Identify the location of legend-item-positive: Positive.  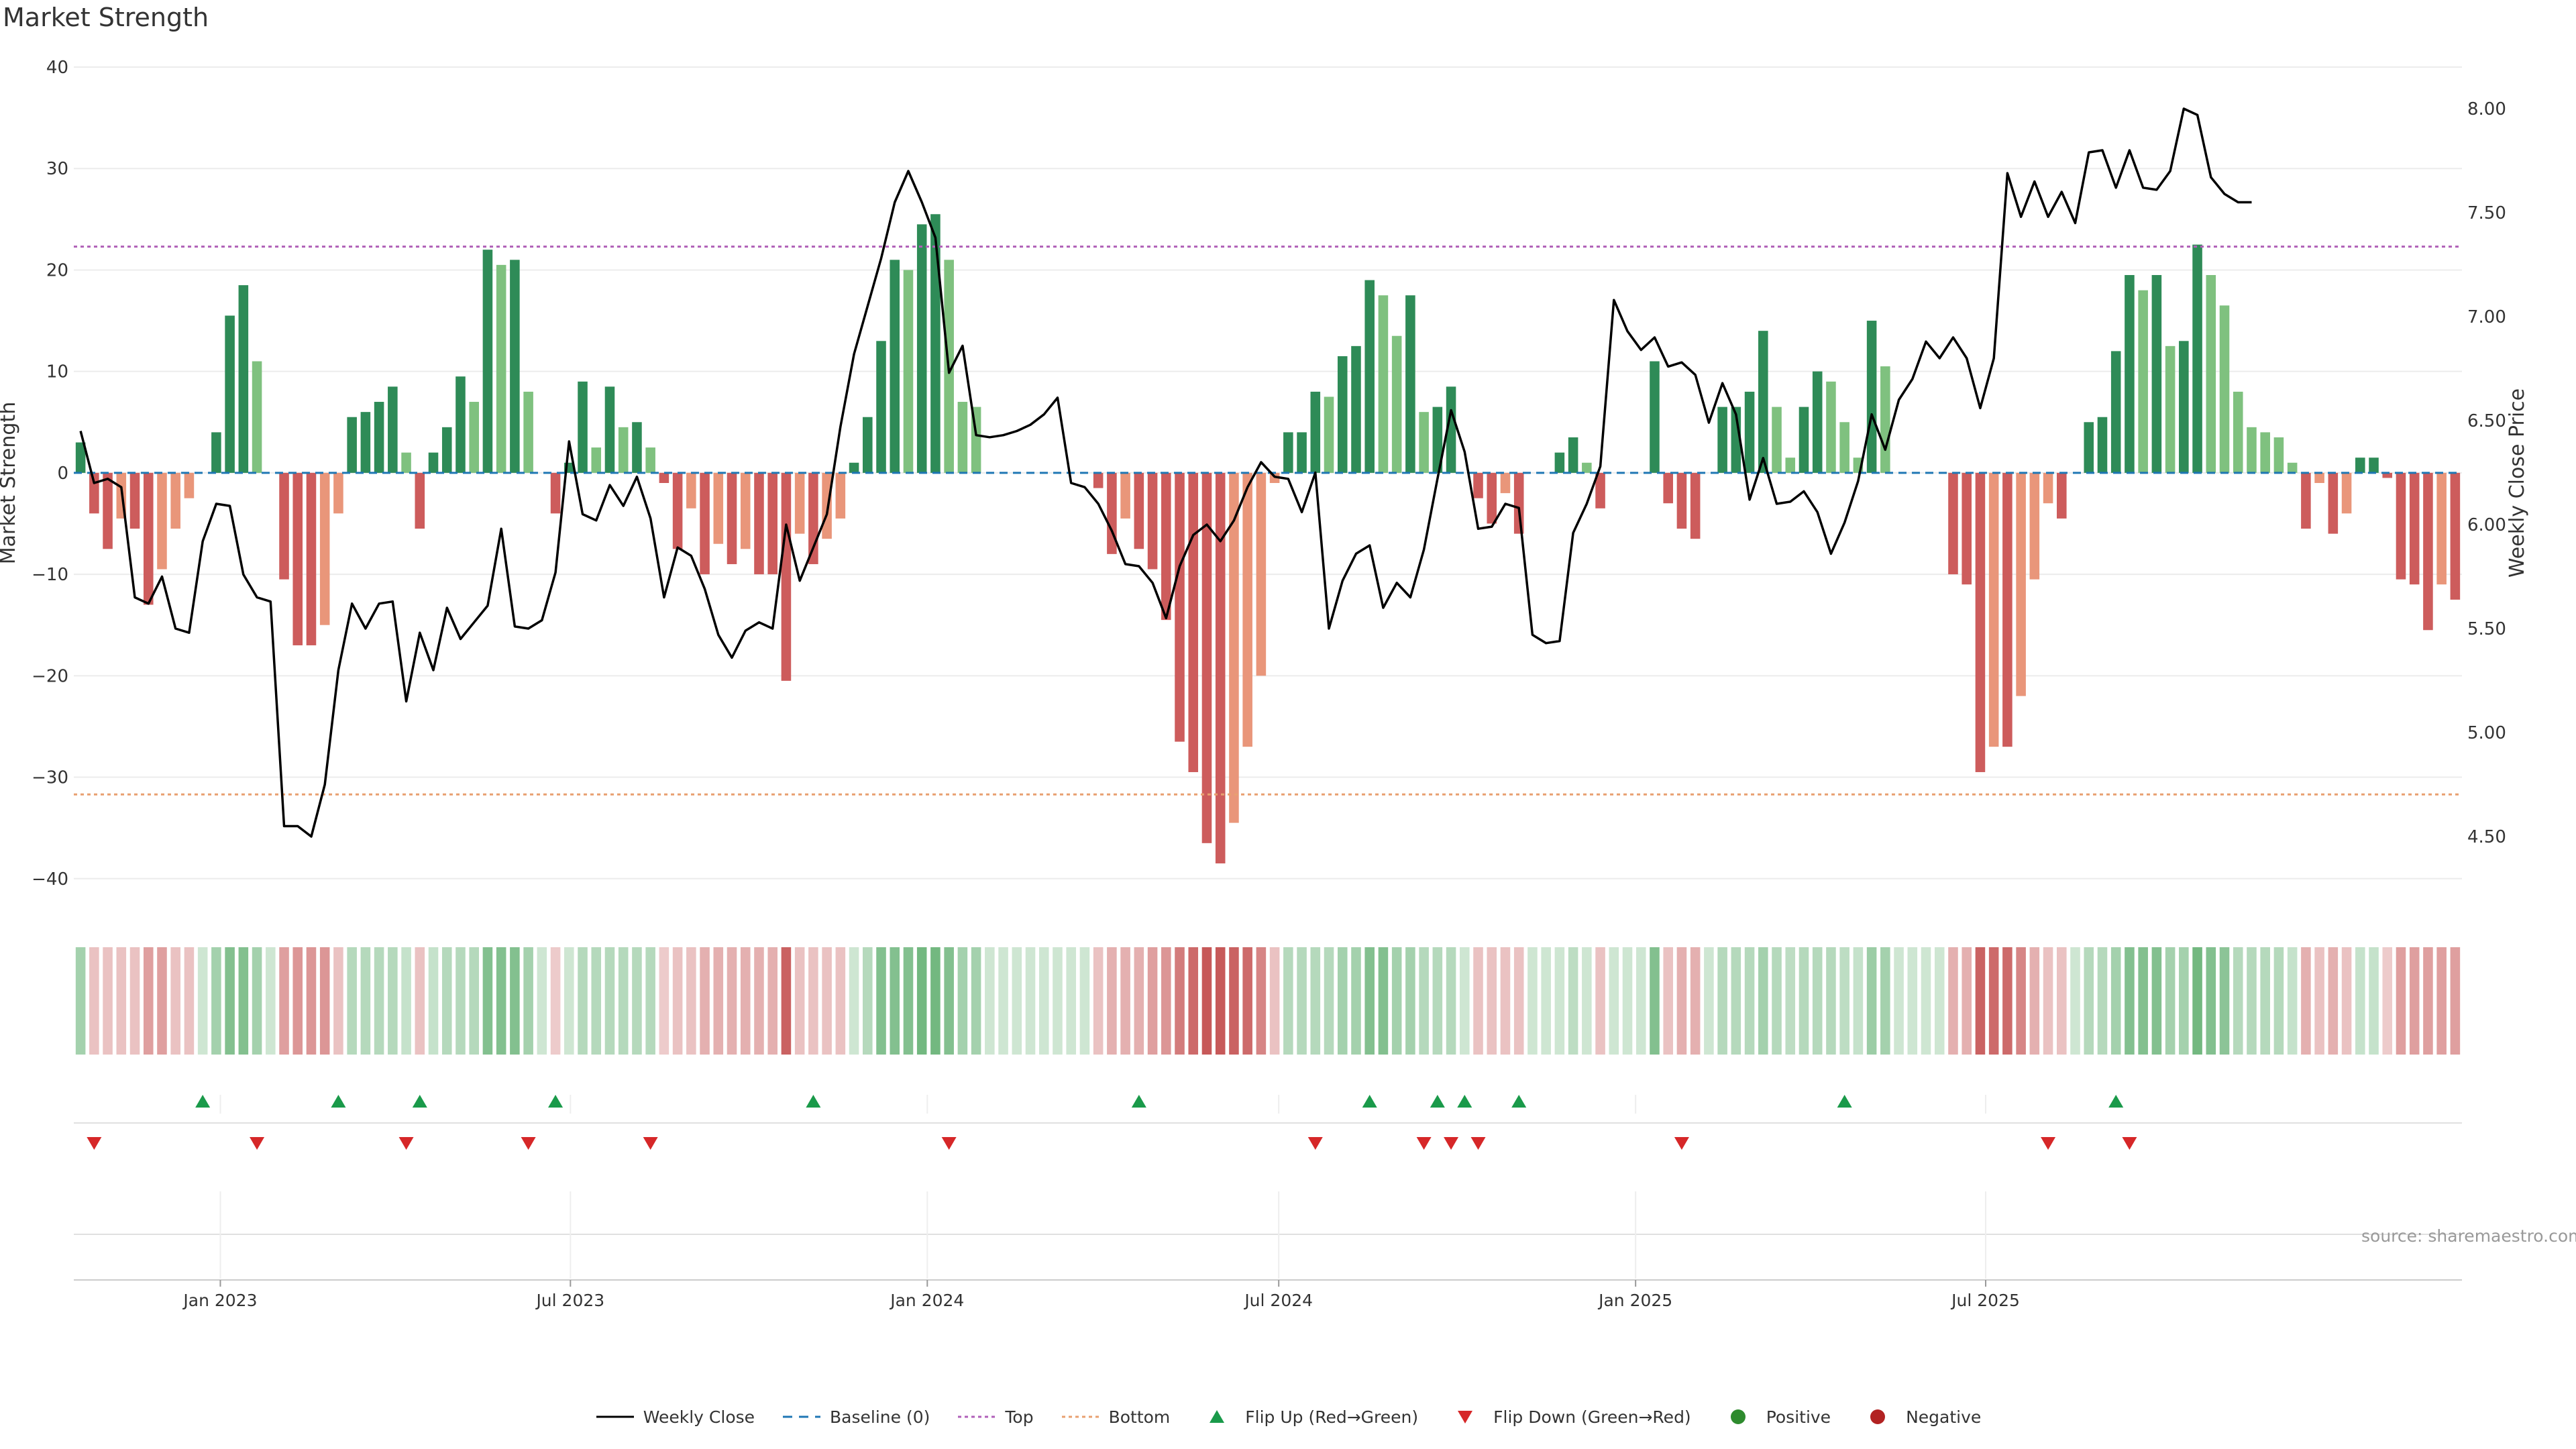
(1774, 1417).